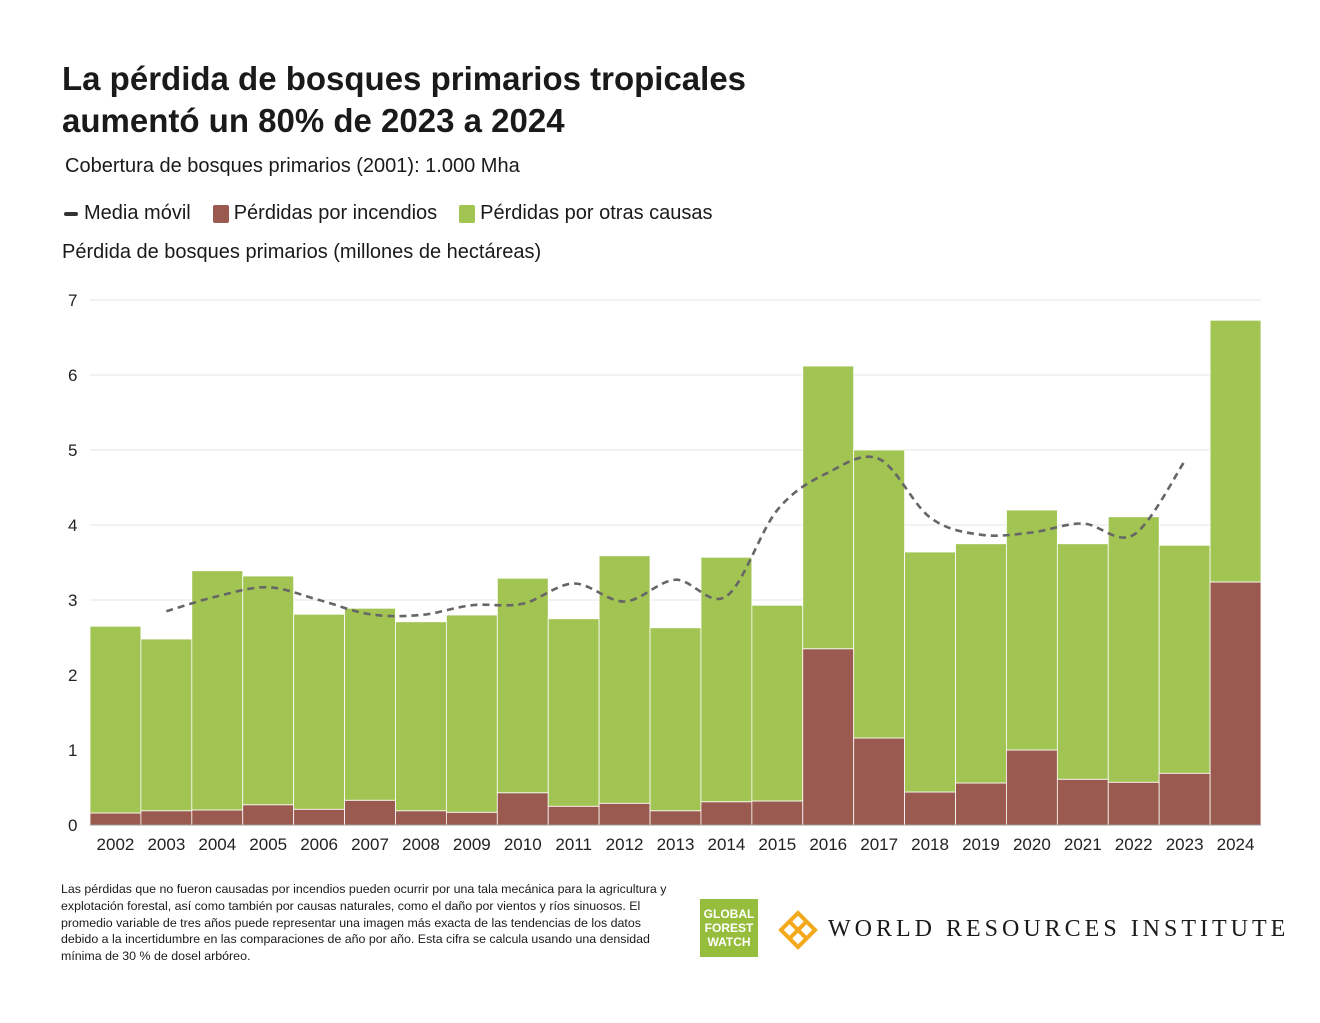 Image resolution: width=1320 pixels, height=1023 pixels. I want to click on x-tick-label: 2019, so click(981, 844).